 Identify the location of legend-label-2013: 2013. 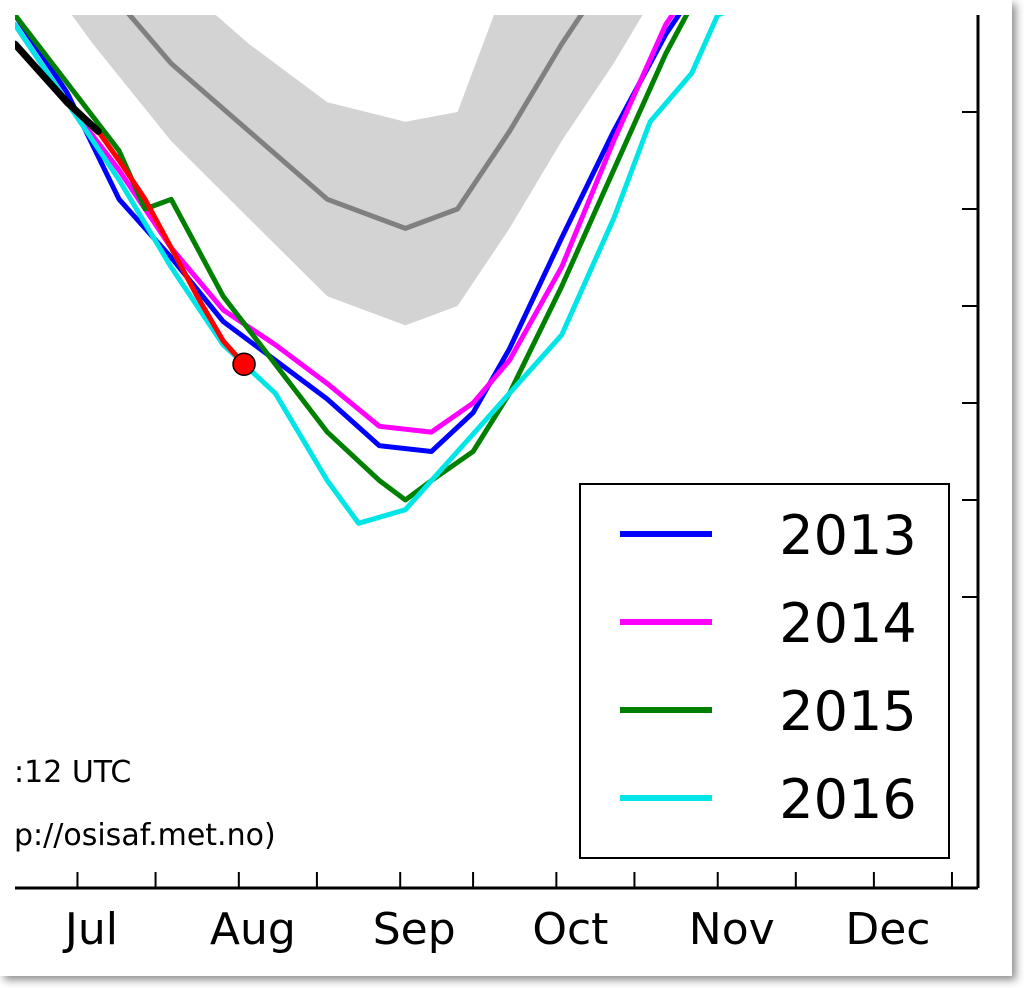
(847, 535).